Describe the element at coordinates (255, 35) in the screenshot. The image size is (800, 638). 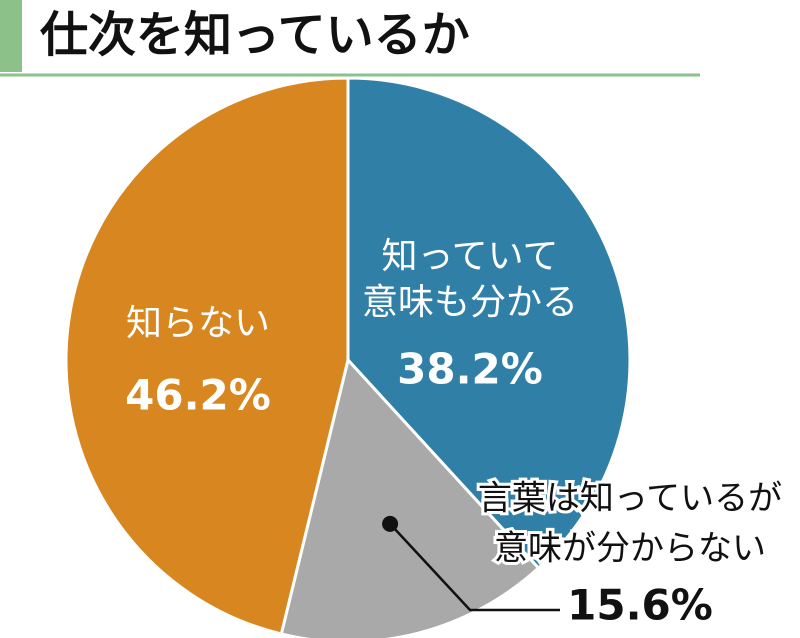
I see `chart-title: 仕次を知っているか` at that location.